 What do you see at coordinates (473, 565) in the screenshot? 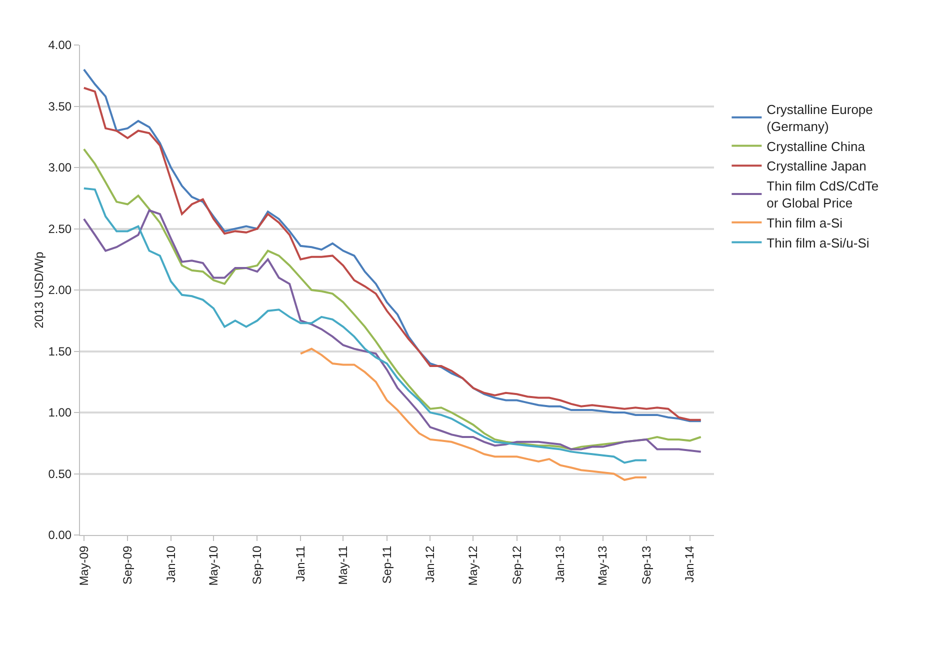
I see `x-tick-label: May-12` at bounding box center [473, 565].